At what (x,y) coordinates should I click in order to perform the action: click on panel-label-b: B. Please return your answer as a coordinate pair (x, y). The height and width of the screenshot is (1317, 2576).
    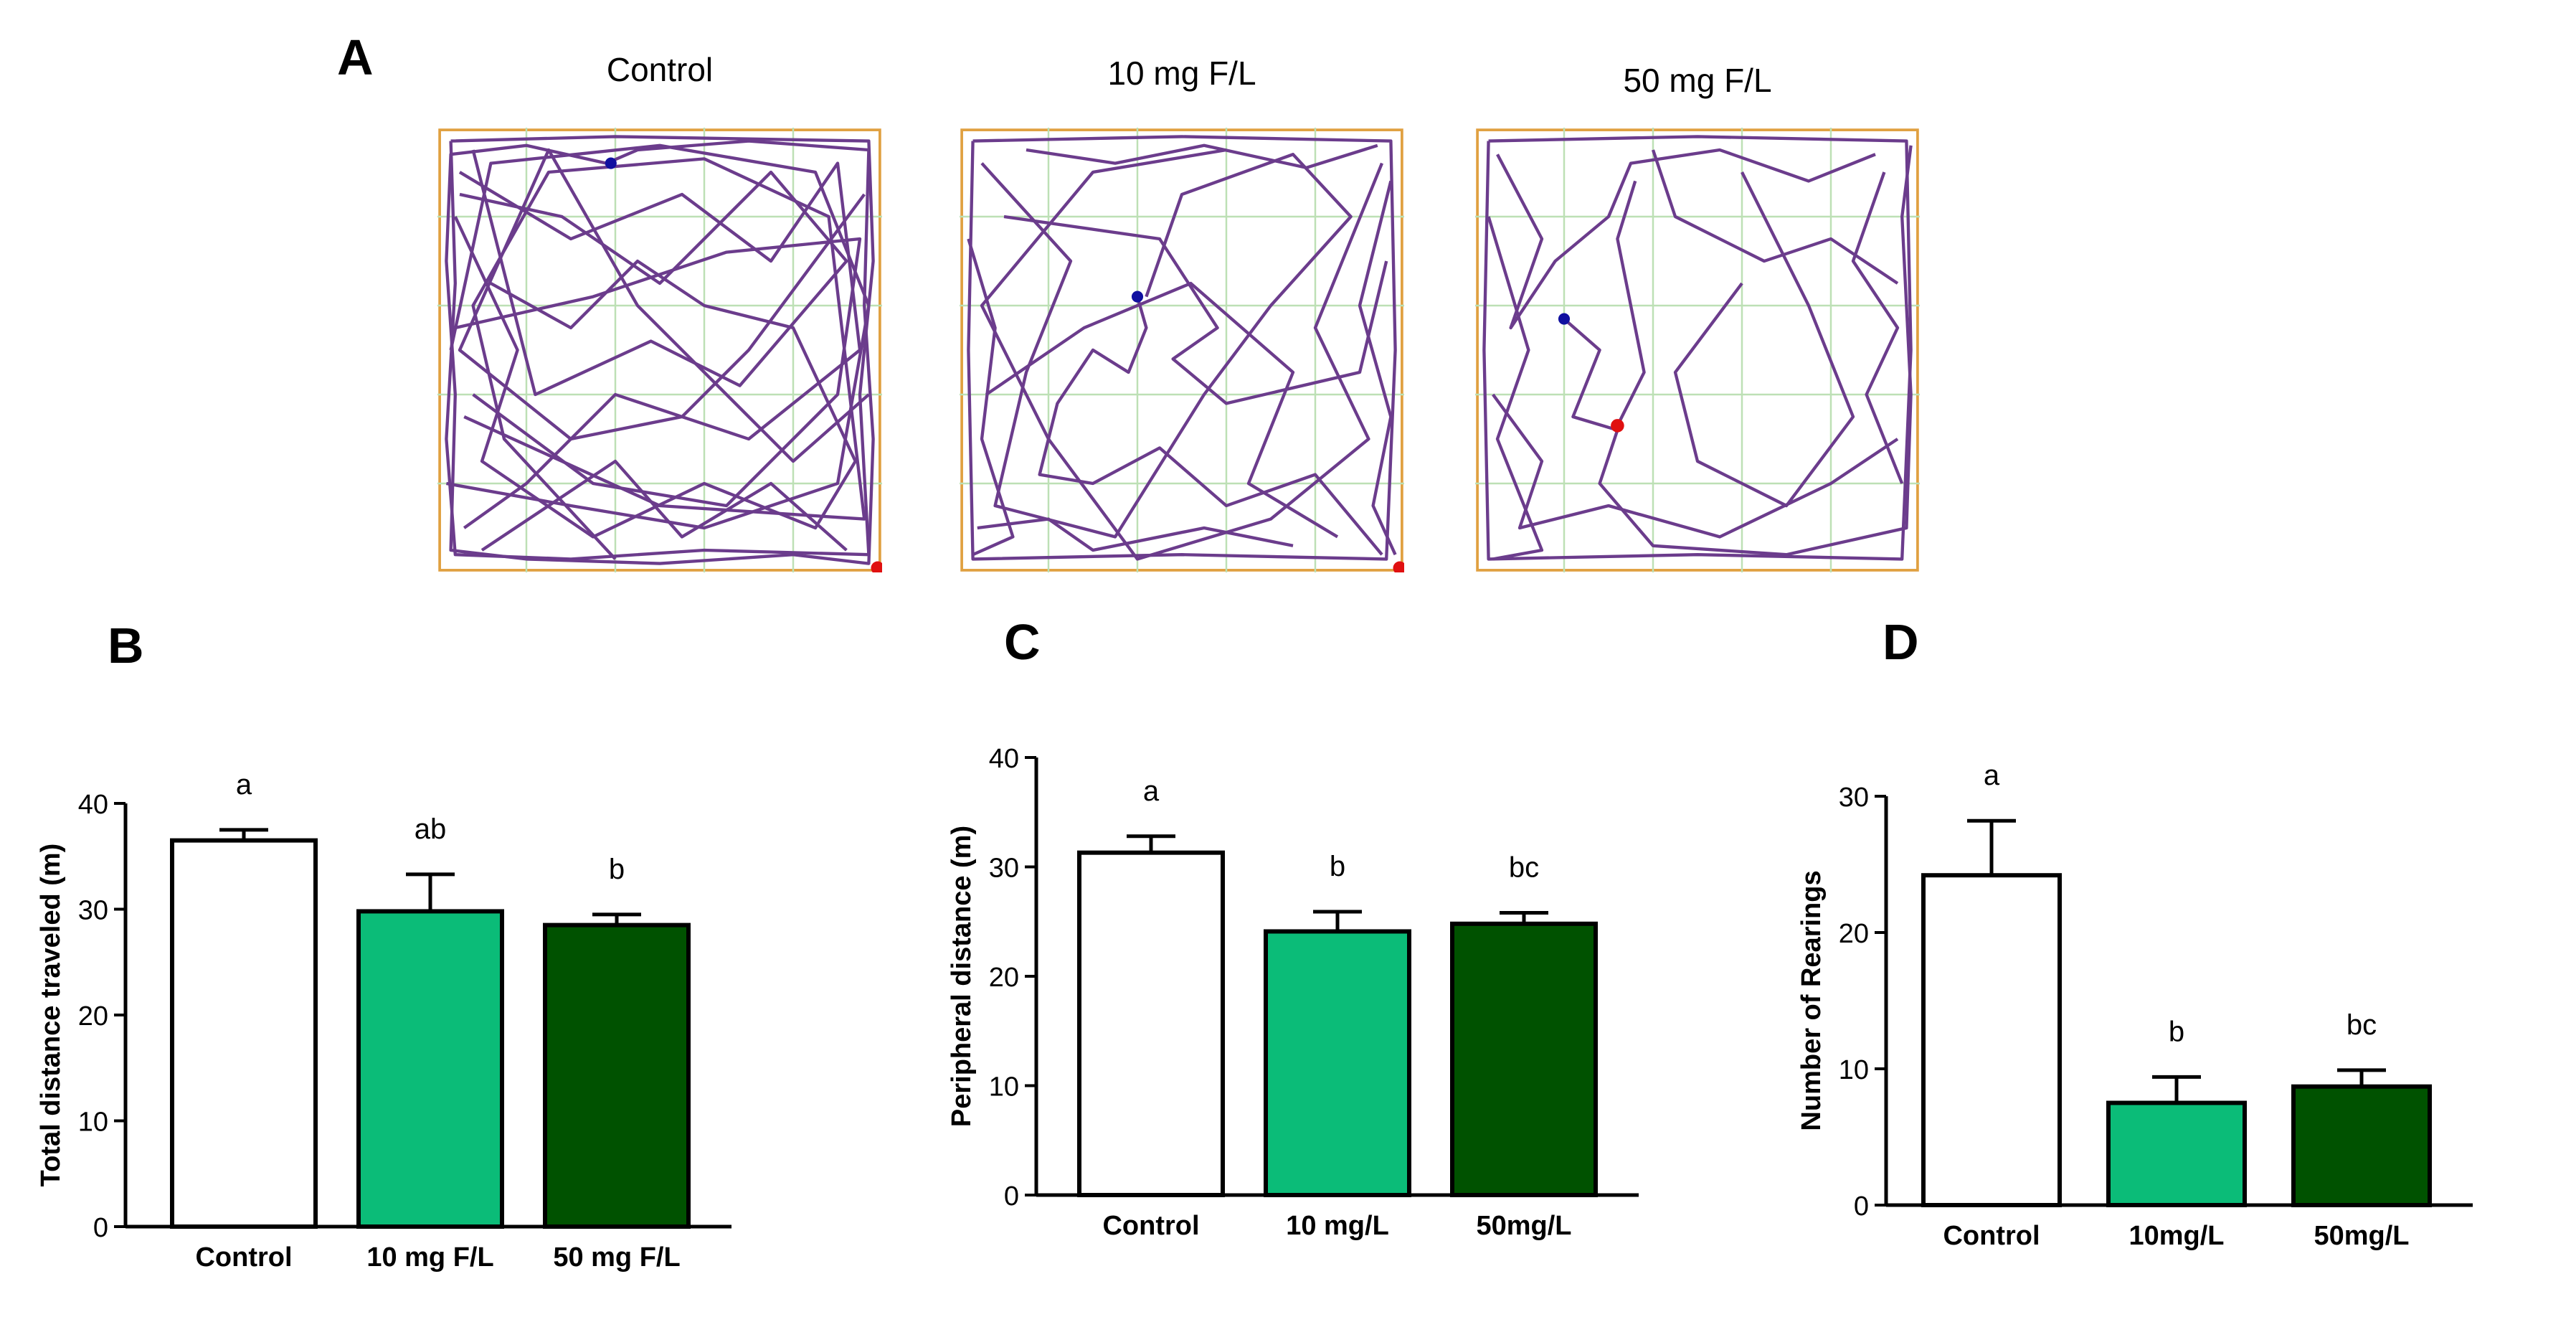
    Looking at the image, I should click on (126, 646).